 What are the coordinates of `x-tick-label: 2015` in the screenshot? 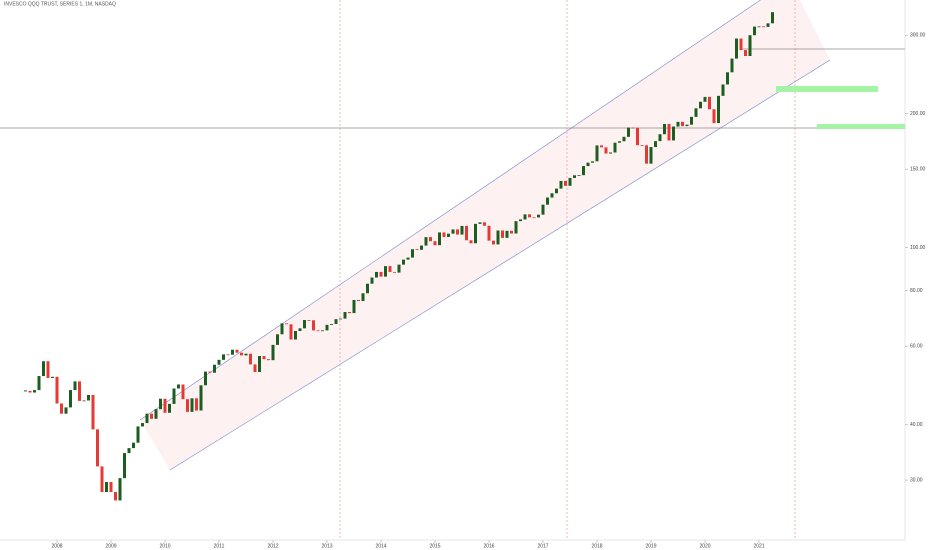 It's located at (434, 546).